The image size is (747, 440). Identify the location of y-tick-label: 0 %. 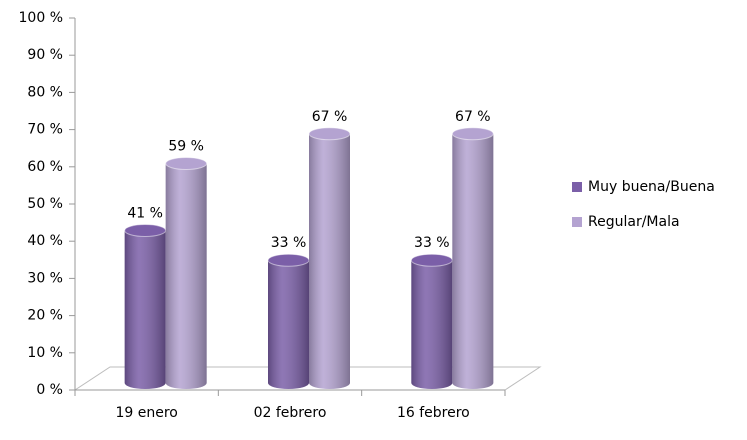
(49, 390).